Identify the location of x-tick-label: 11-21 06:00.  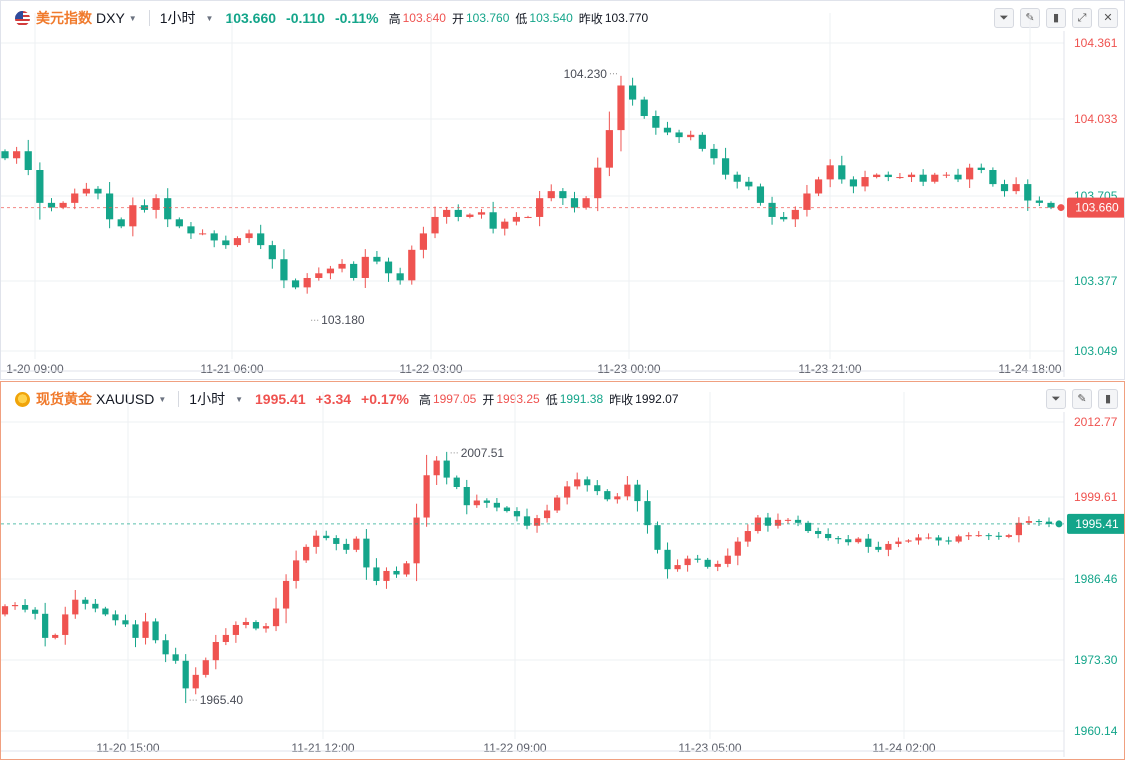
(231, 369).